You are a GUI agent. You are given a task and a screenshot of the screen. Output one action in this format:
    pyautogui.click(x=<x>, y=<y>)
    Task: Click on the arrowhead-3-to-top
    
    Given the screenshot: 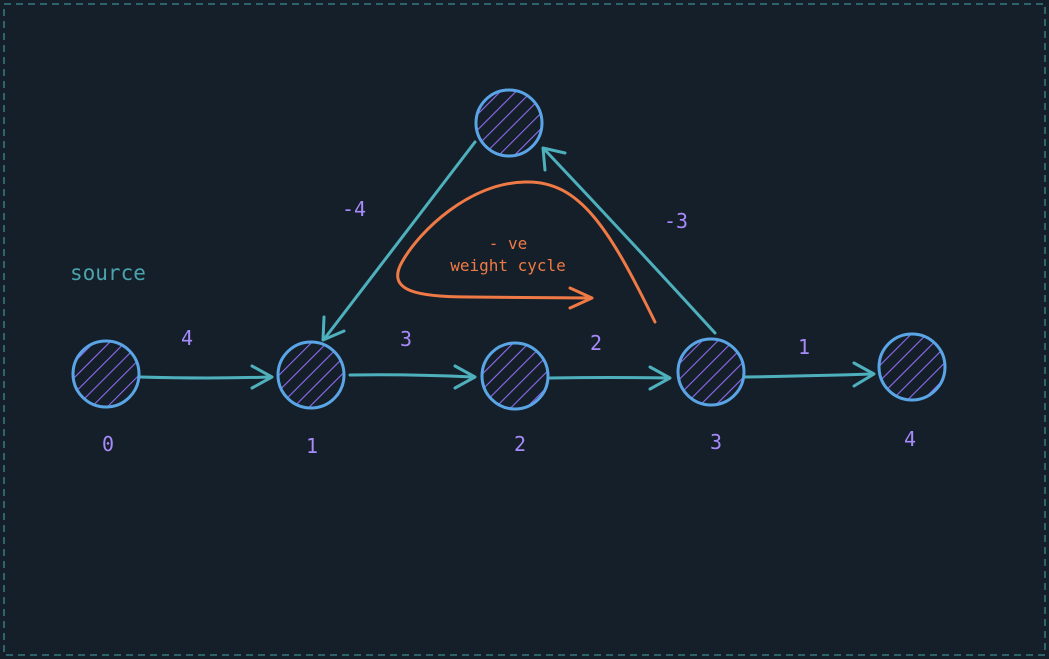 What is the action you would take?
    pyautogui.click(x=554, y=159)
    